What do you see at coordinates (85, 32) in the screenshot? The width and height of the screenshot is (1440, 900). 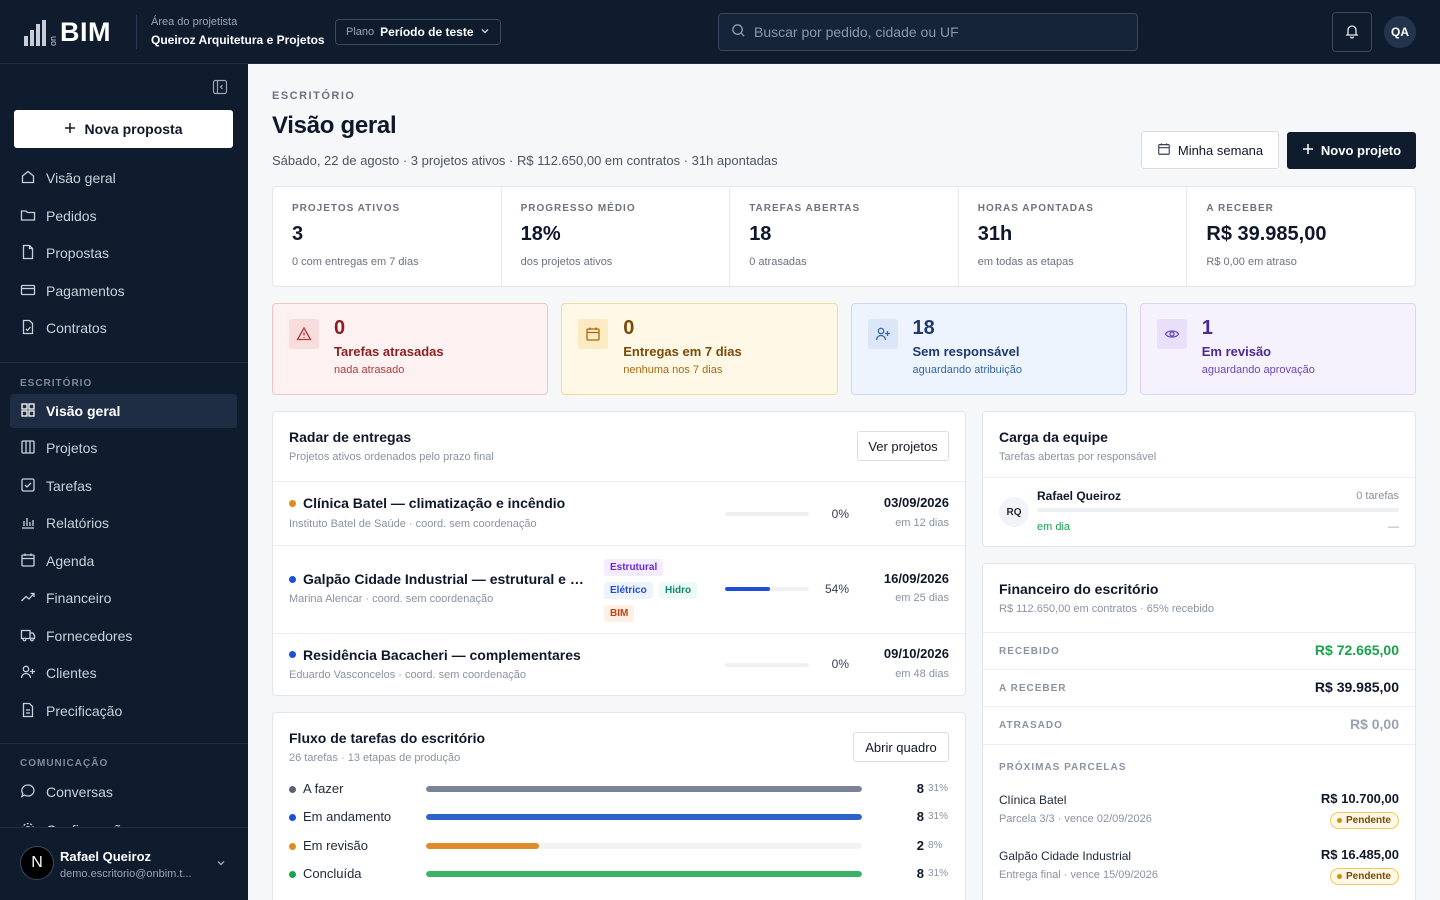 I see `logo-bim-text: BIM` at bounding box center [85, 32].